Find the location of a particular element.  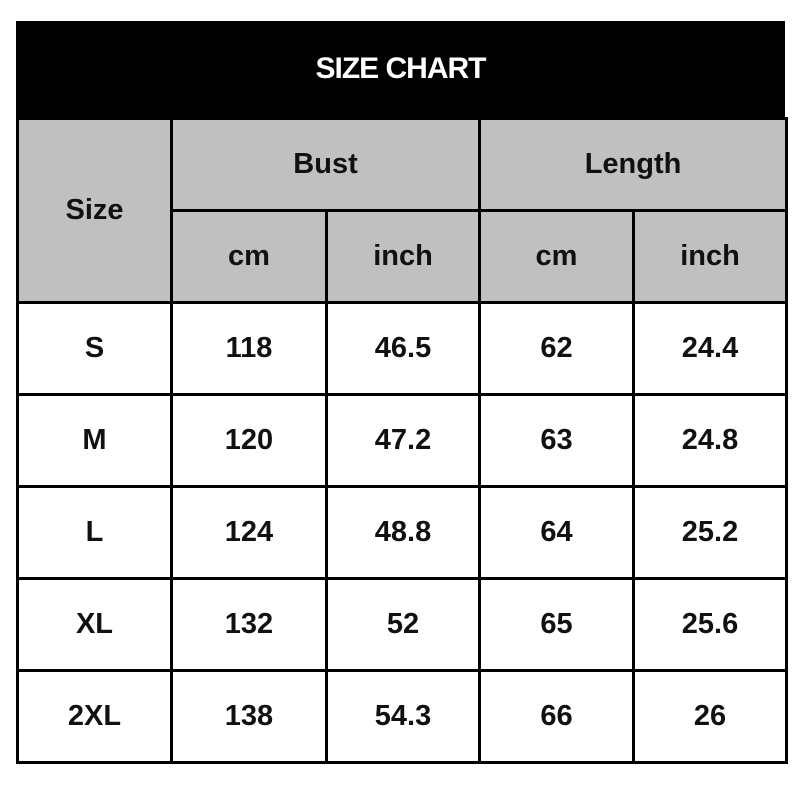

cell-length-cm: 65 is located at coordinates (557, 624).